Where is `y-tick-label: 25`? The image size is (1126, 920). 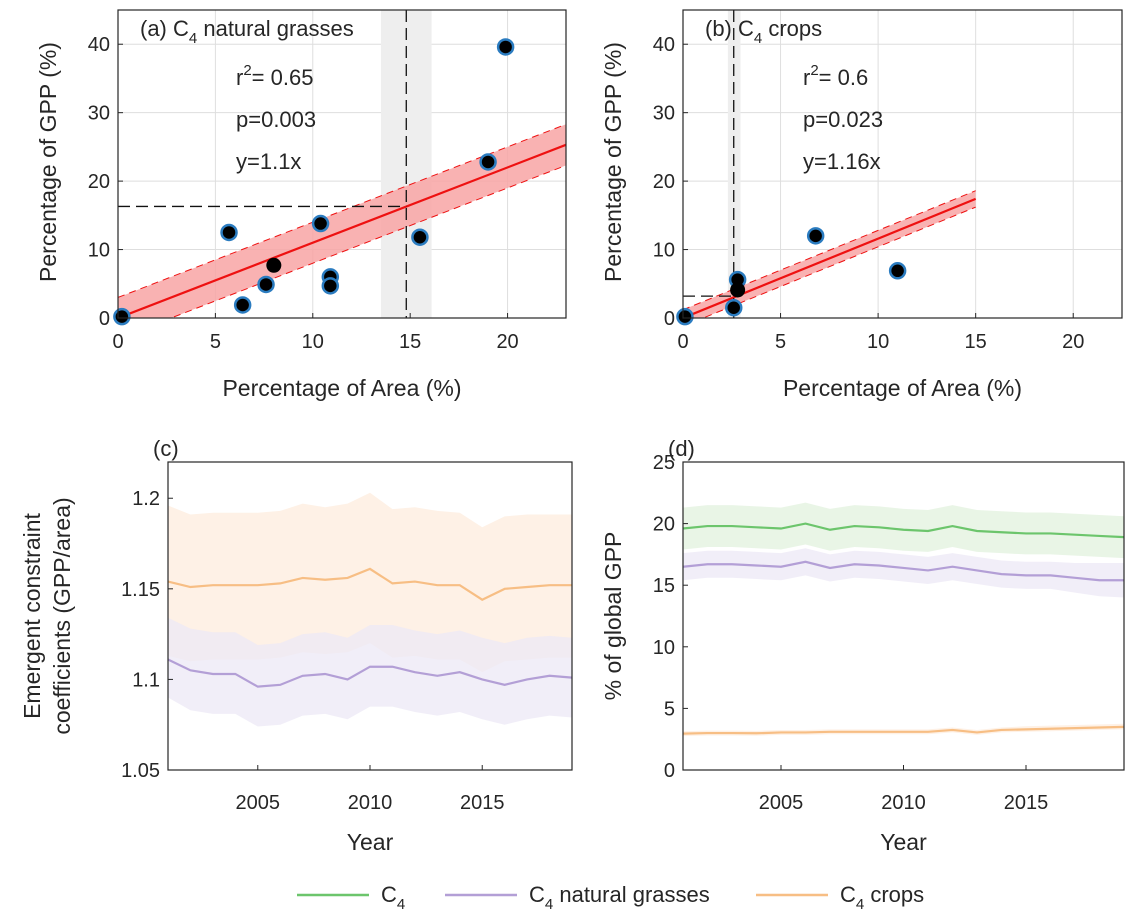
y-tick-label: 25 is located at coordinates (664, 463).